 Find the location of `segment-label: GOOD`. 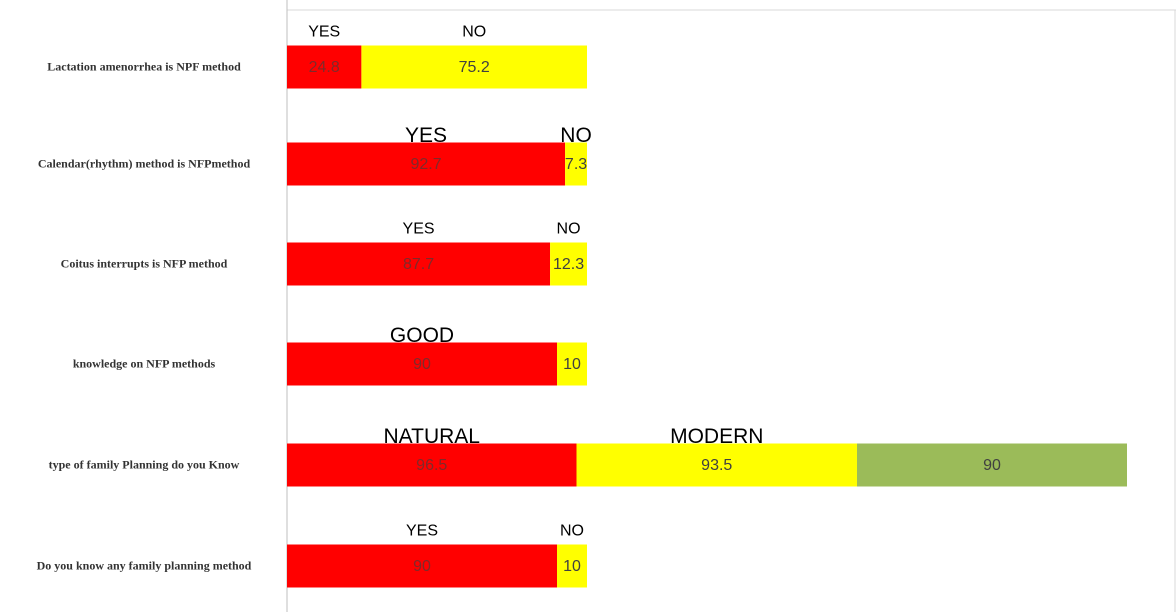

segment-label: GOOD is located at coordinates (422, 335).